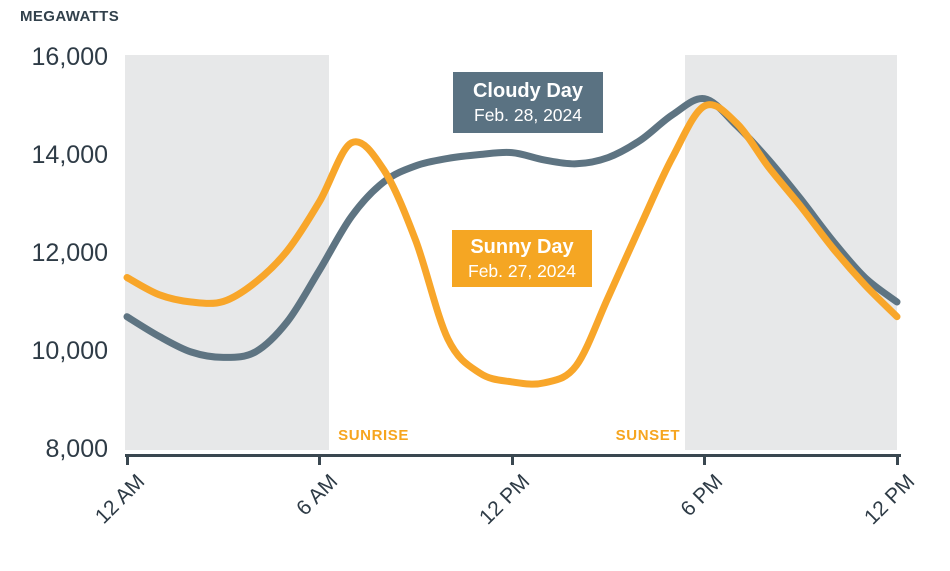  What do you see at coordinates (69, 57) in the screenshot?
I see `y-axis-label: 16,000` at bounding box center [69, 57].